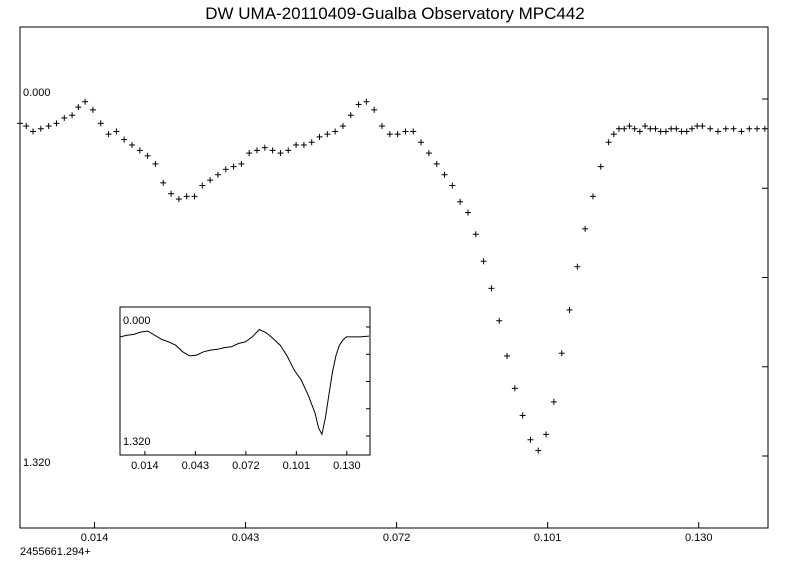 This screenshot has height=564, width=788. I want to click on inset-x-tick-label: 0.101, so click(297, 466).